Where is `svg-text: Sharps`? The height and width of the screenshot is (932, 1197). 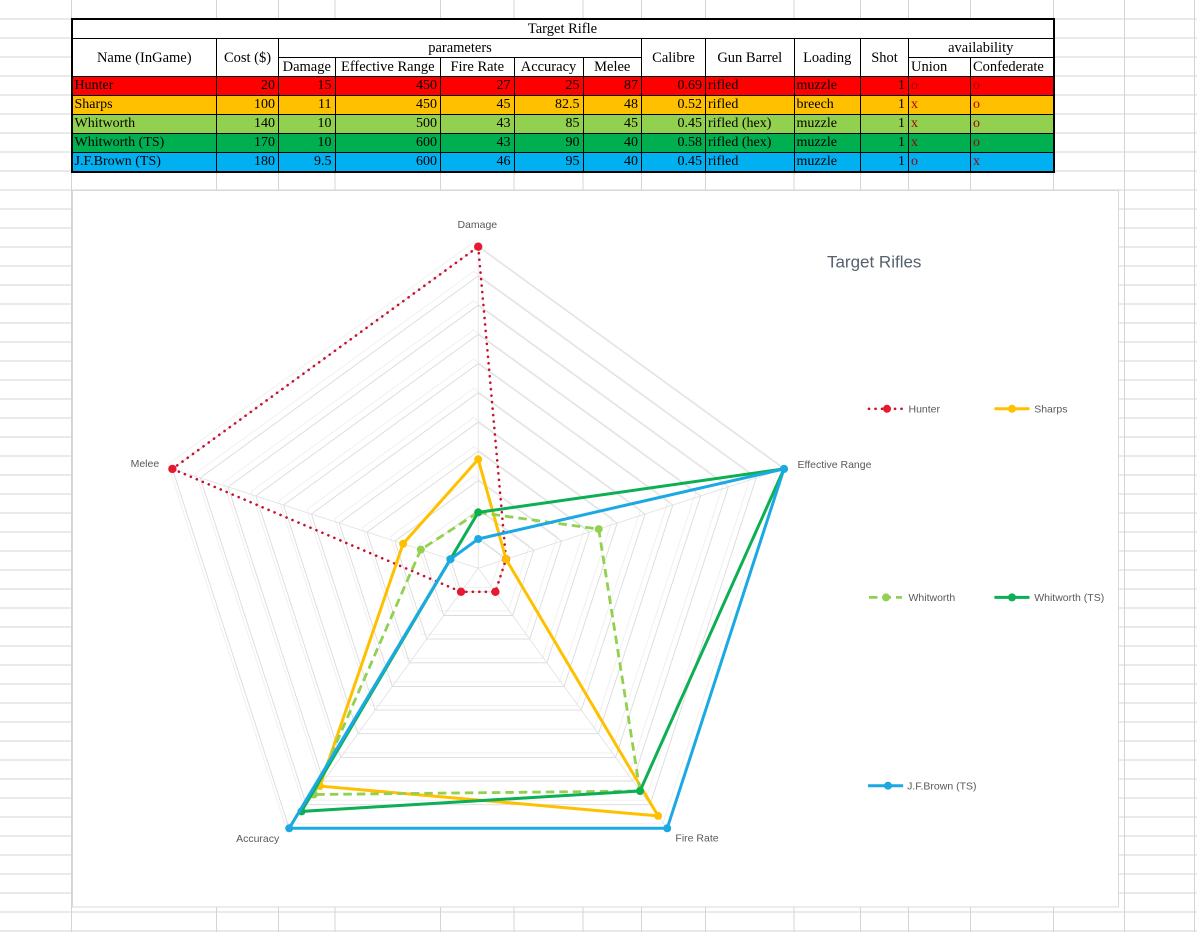
svg-text: Sharps is located at coordinates (1050, 410).